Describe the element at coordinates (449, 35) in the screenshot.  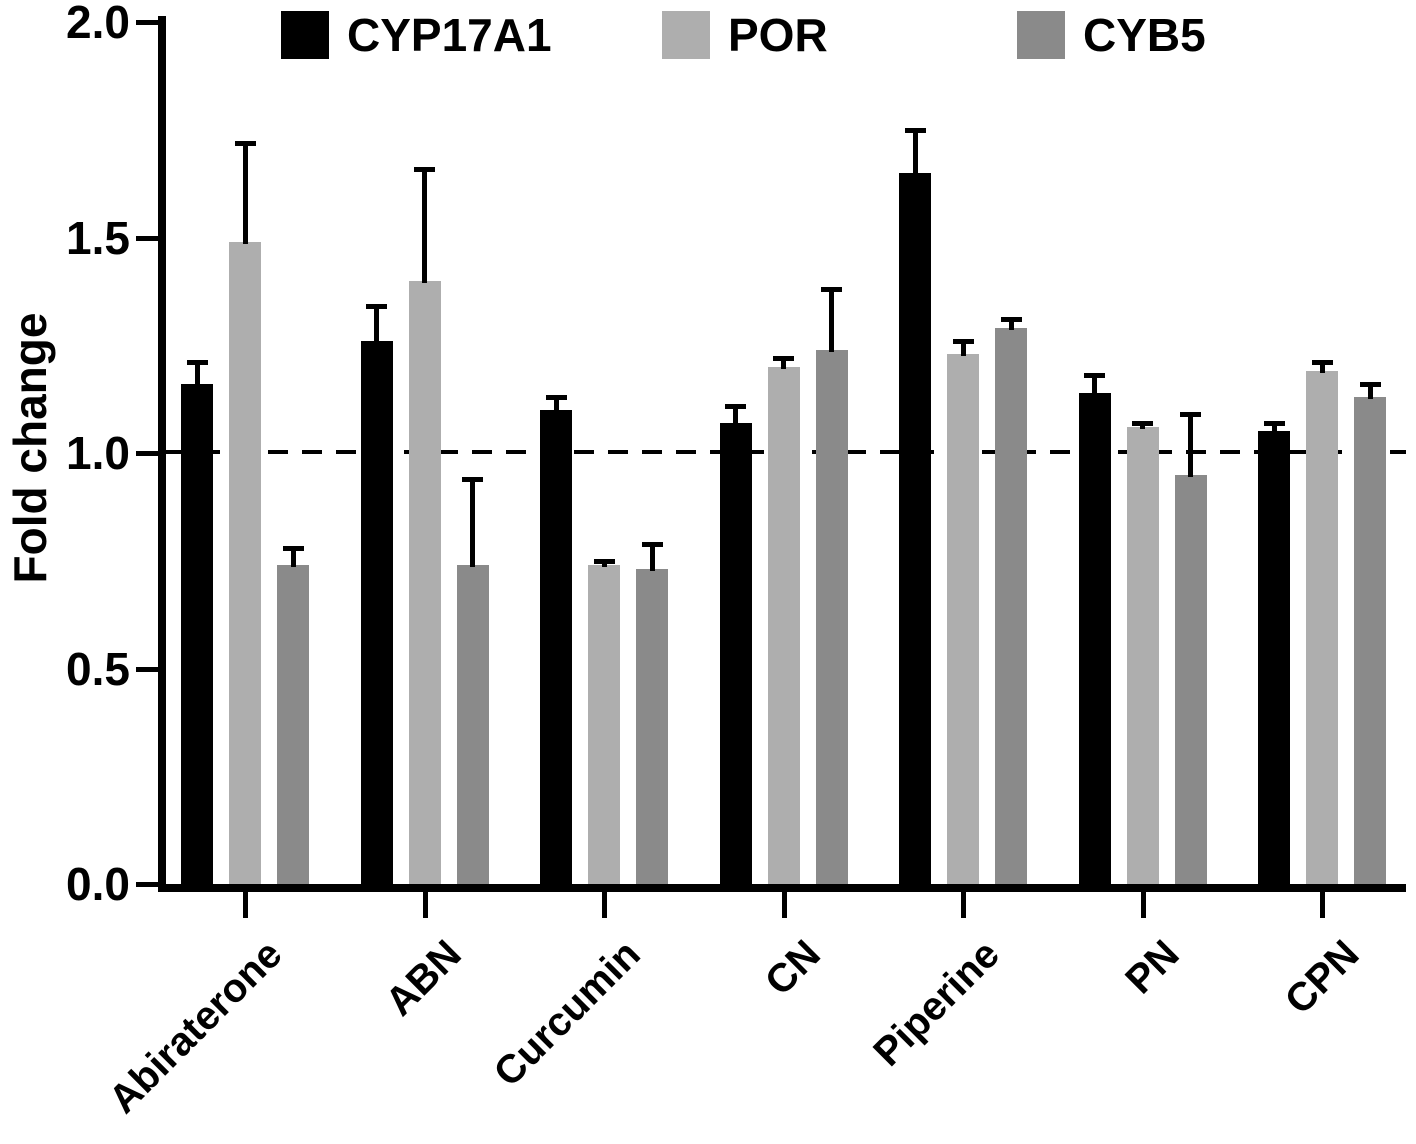
I see `legend-label-cyp17a1: CYP17A1` at that location.